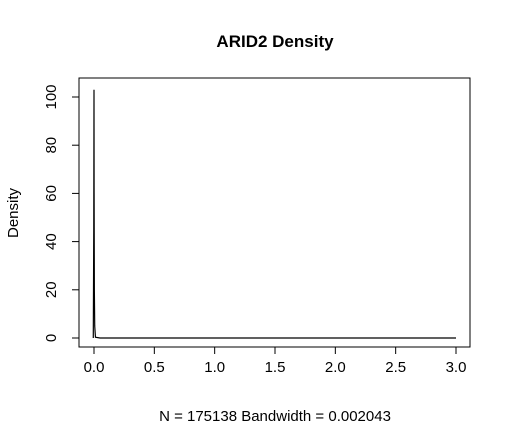 This screenshot has height=446, width=511. Describe the element at coordinates (51, 289) in the screenshot. I see `y-tick-label: 20` at that location.